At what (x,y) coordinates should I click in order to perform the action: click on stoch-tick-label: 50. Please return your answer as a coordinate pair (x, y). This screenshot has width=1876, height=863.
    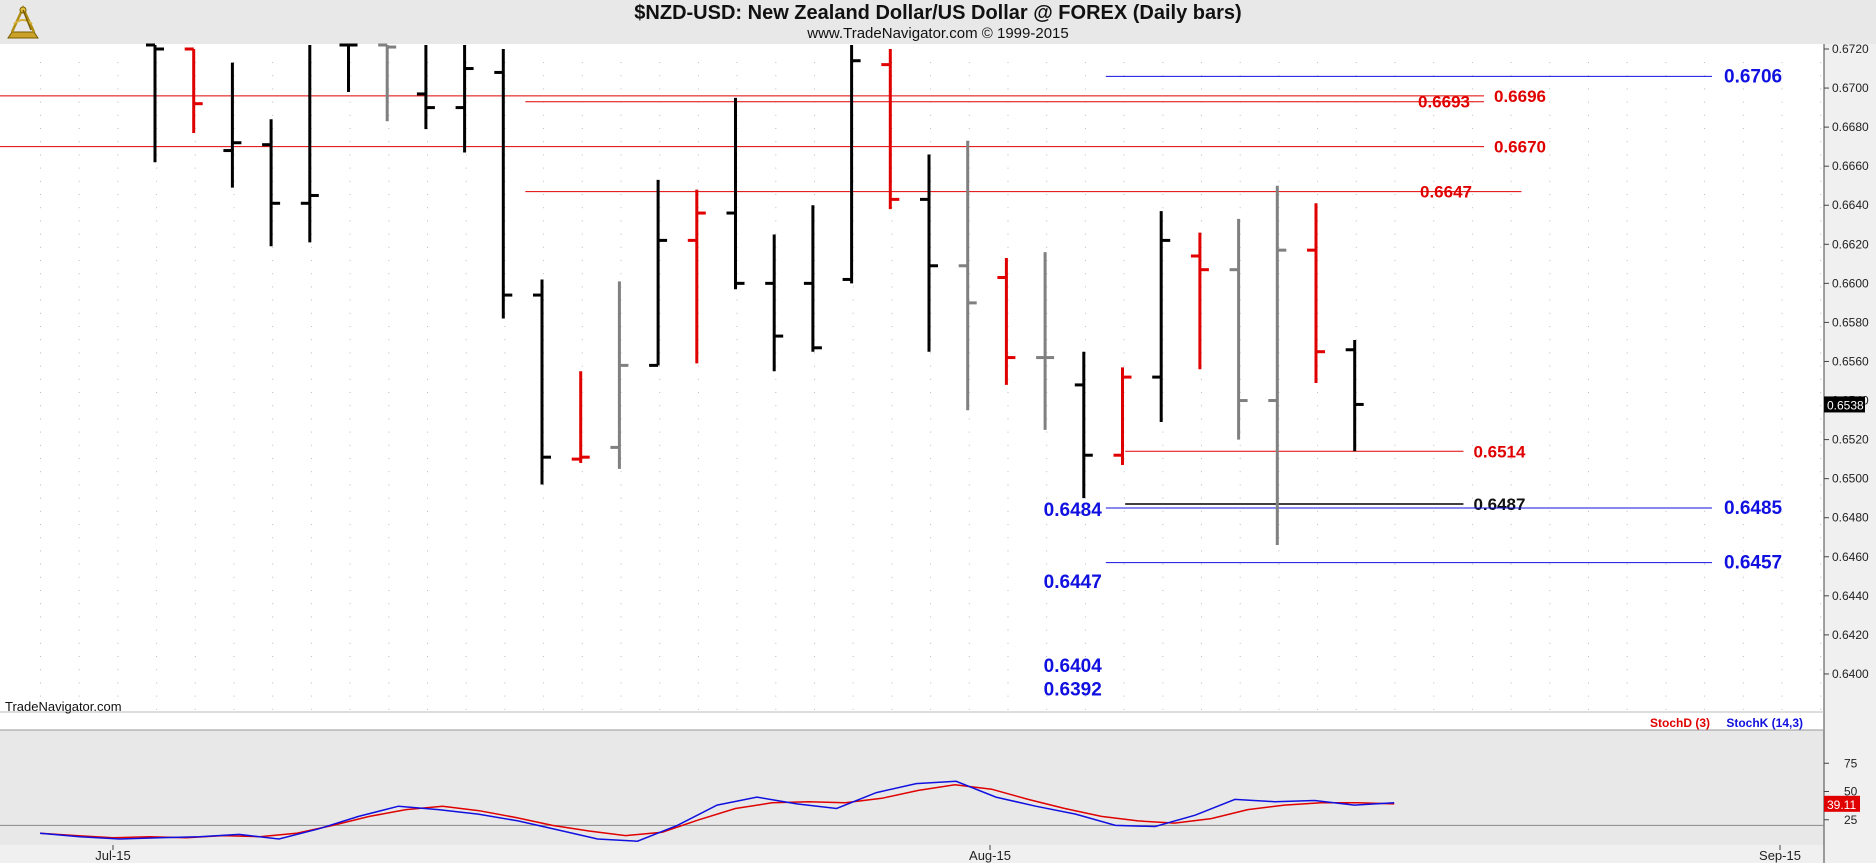
    Looking at the image, I should click on (1851, 792).